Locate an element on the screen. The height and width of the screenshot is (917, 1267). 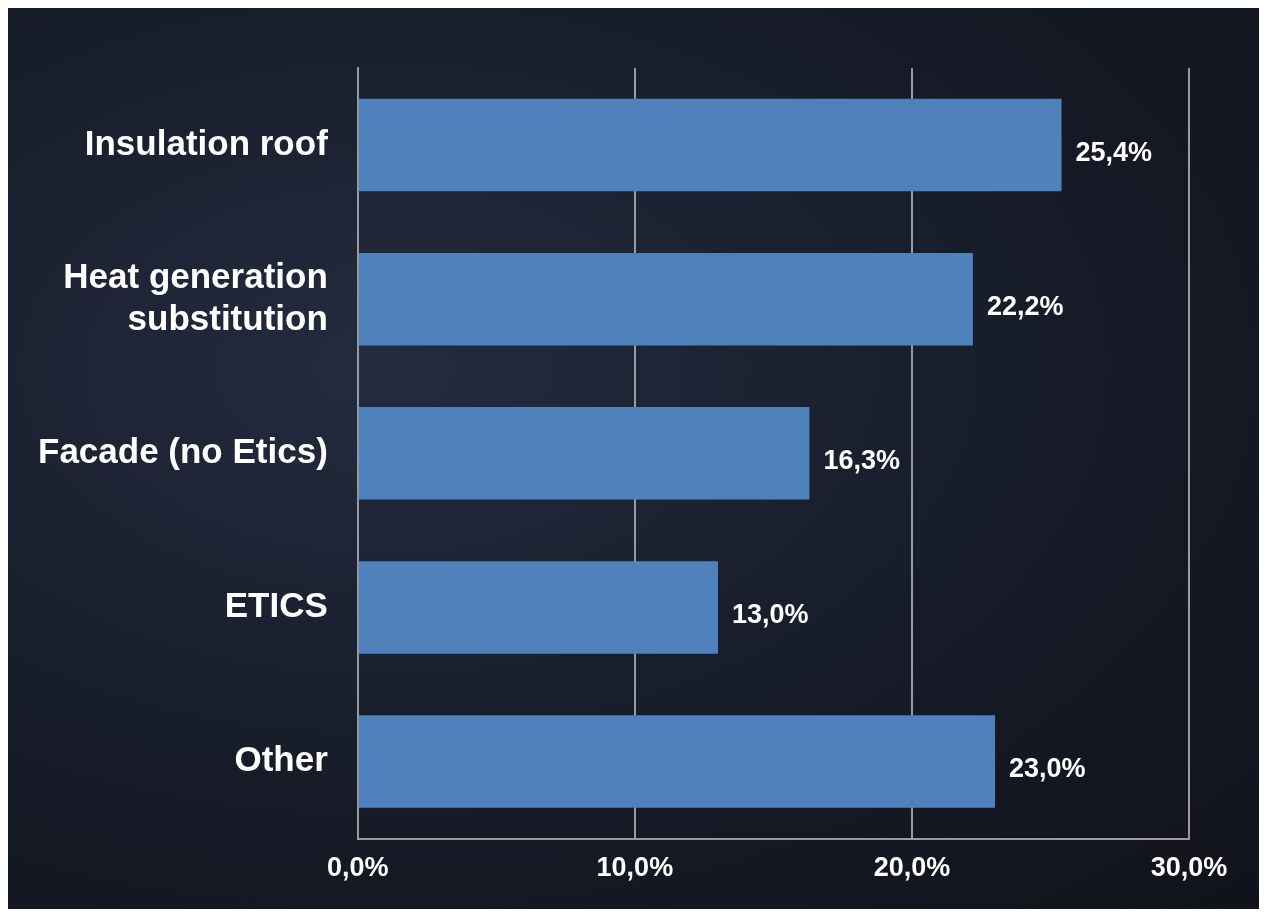
x-tick-label: 10,0% is located at coordinates (635, 867).